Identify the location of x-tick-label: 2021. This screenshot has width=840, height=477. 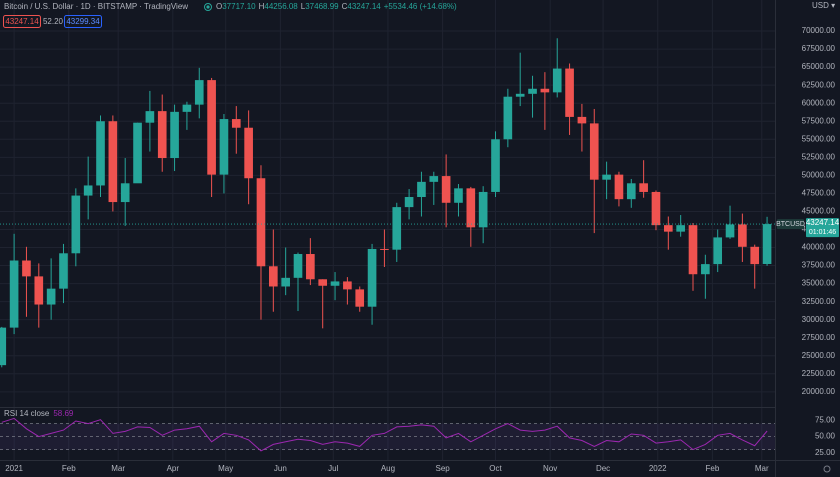
(14, 468).